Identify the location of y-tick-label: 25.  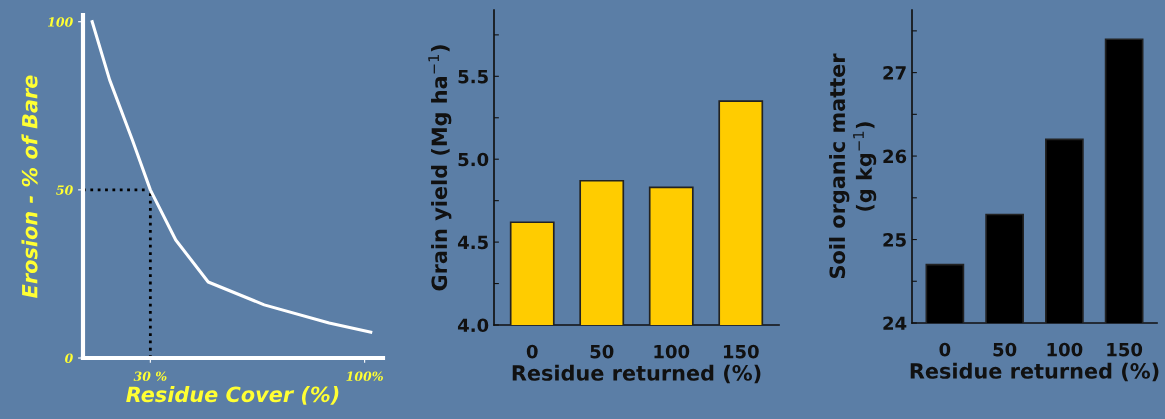
(894, 239).